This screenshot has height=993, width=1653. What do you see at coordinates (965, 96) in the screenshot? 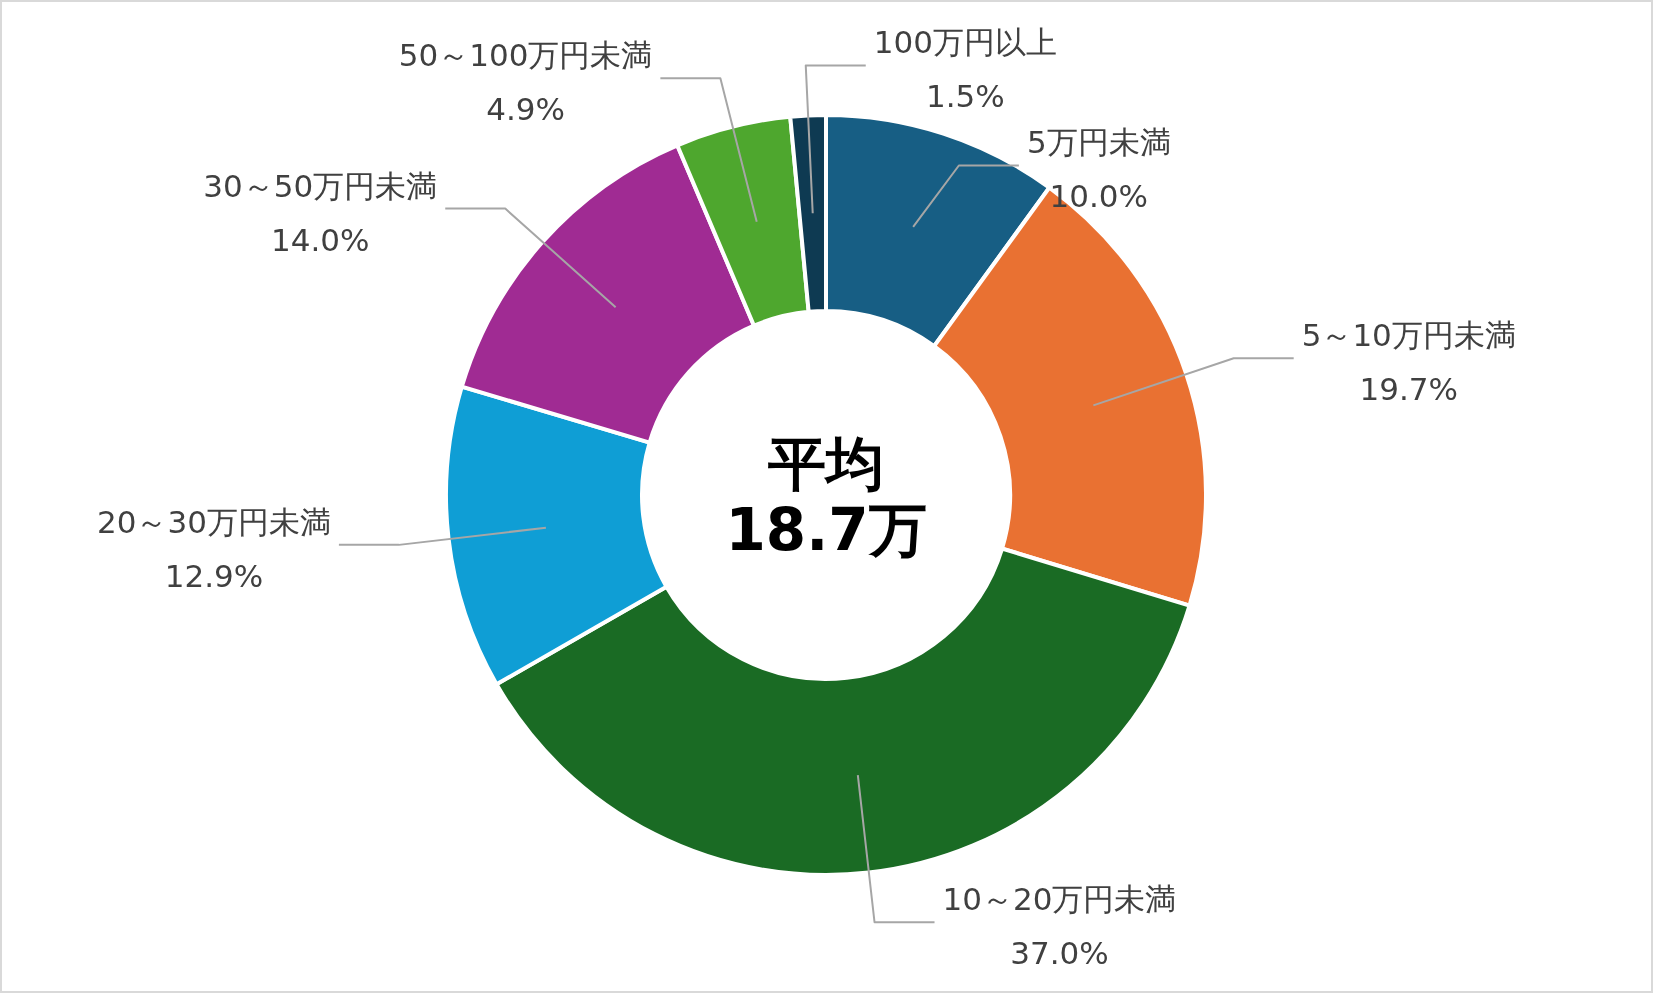
I see `data-label: 1.5%` at bounding box center [965, 96].